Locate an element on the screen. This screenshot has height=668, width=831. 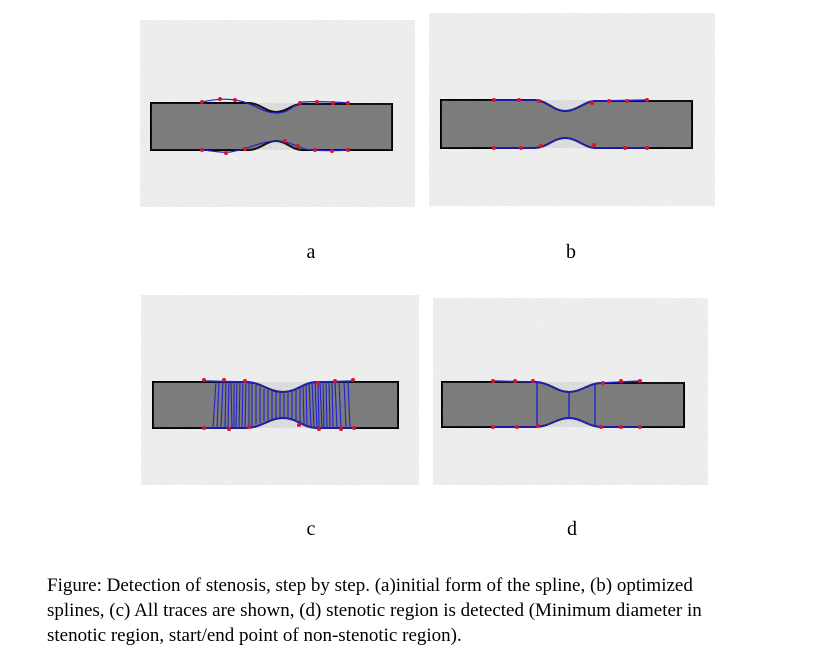
panel-label-b: b is located at coordinates (571, 252).